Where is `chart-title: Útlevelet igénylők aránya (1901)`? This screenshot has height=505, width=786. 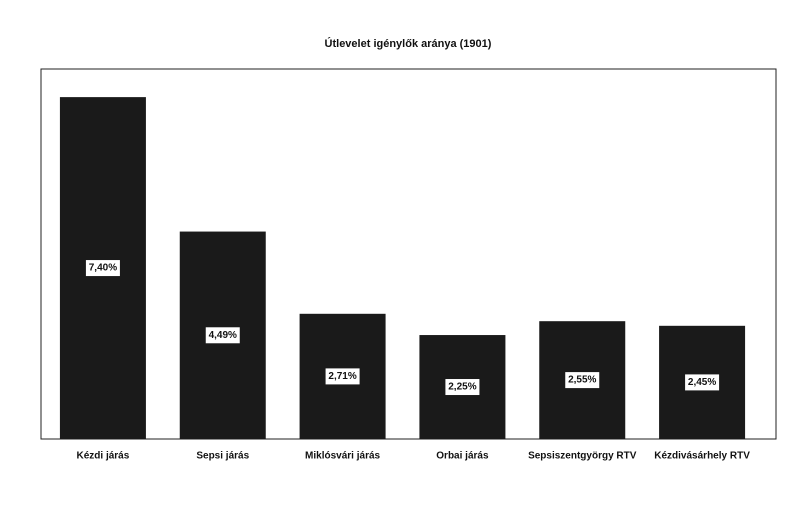
chart-title: Útlevelet igénylők aránya (1901) is located at coordinates (408, 43).